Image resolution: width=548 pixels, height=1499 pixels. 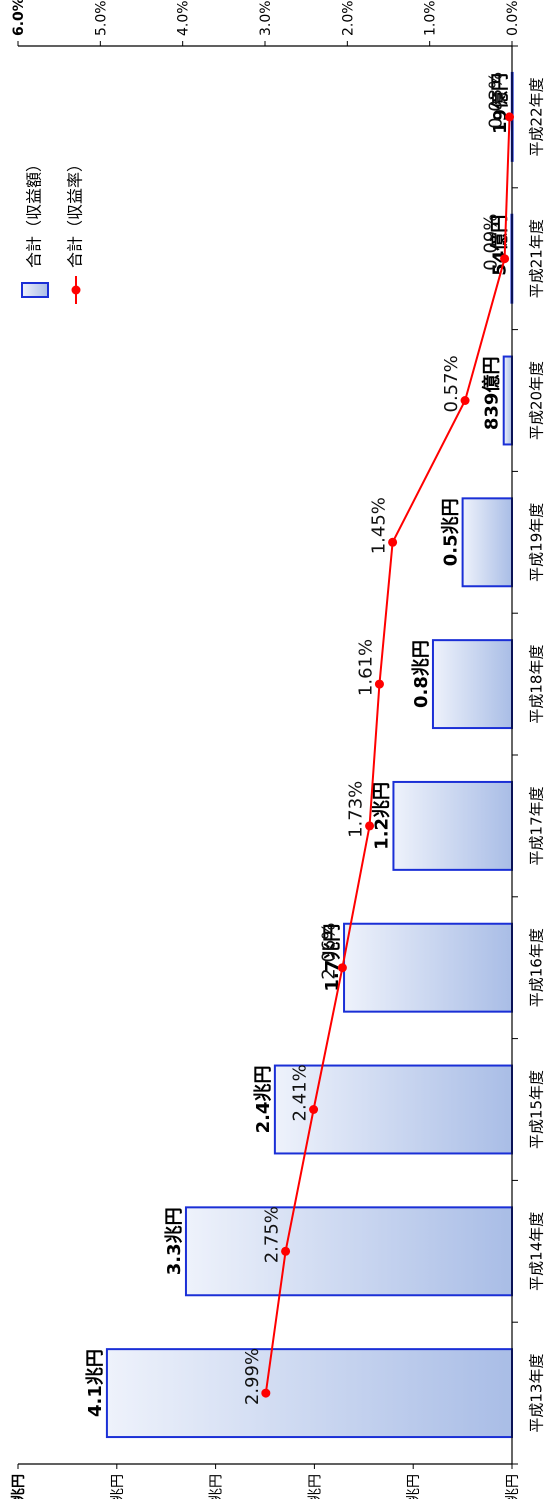 I want to click on left-axis-tick-label: 3.0兆円, so click(x=217, y=1486).